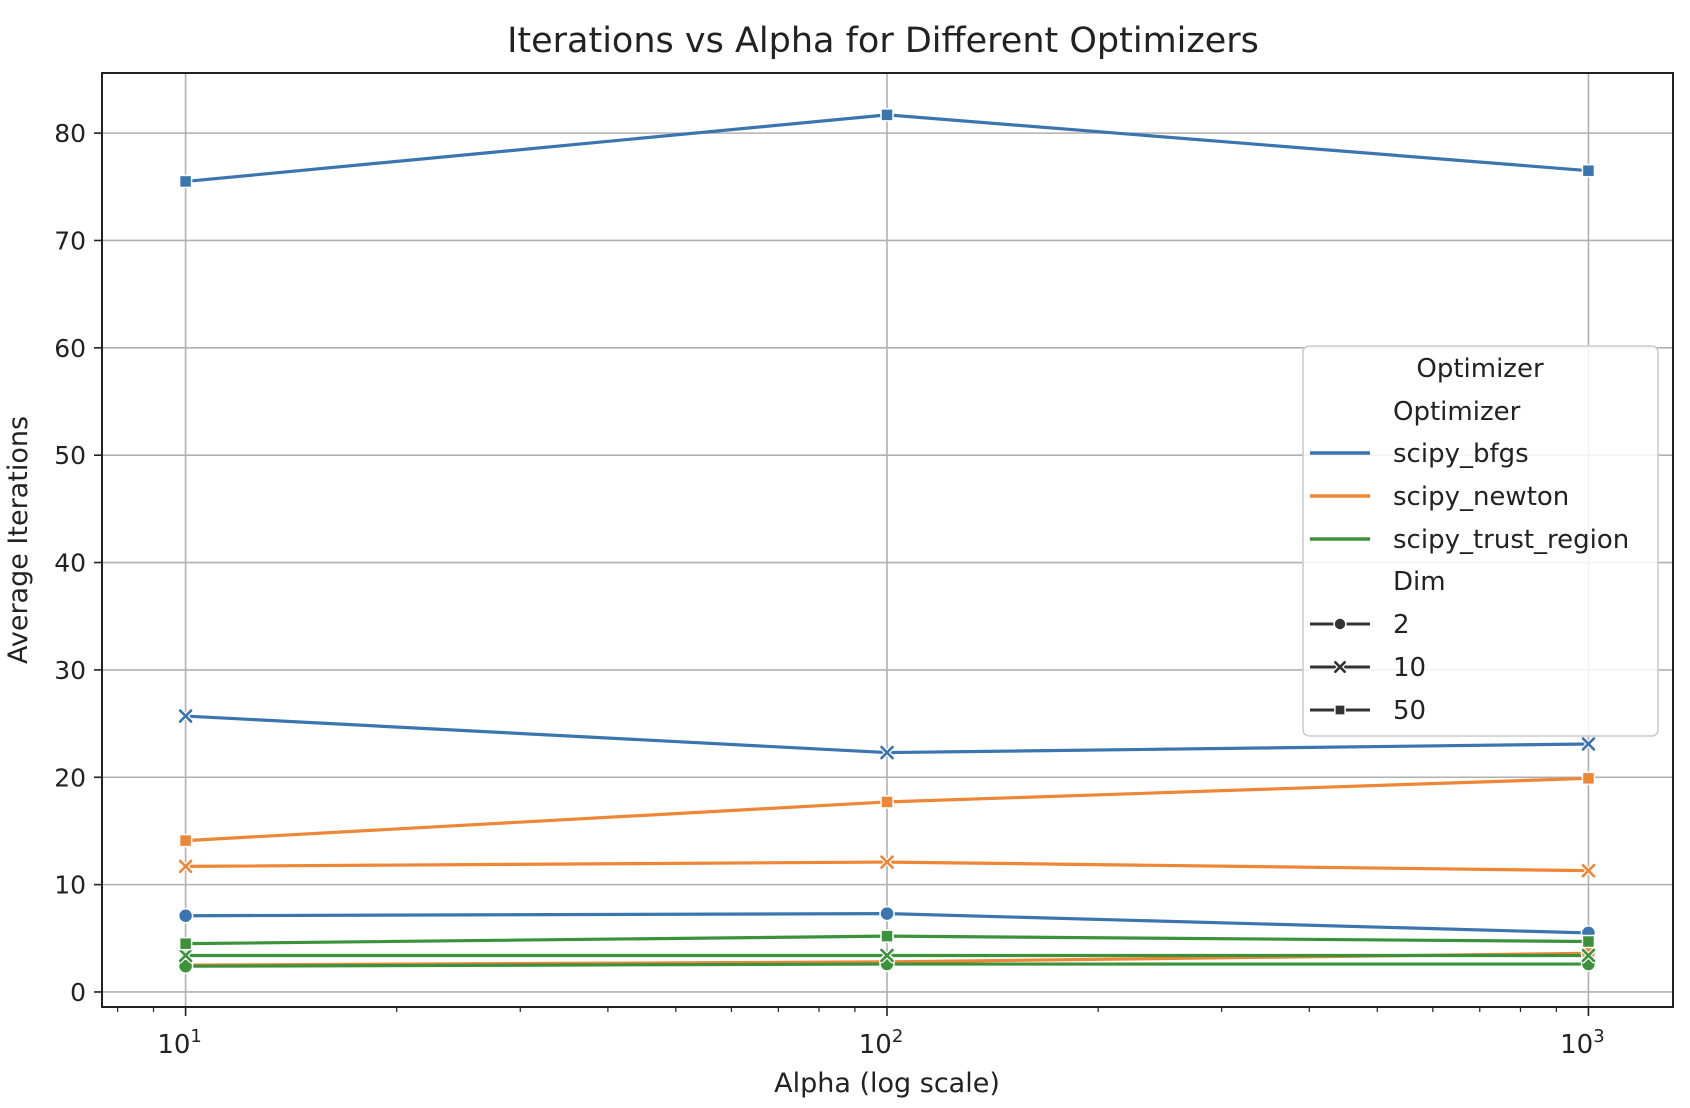 The image size is (1690, 1108). Describe the element at coordinates (70, 777) in the screenshot. I see `y-tick-label: 20` at that location.